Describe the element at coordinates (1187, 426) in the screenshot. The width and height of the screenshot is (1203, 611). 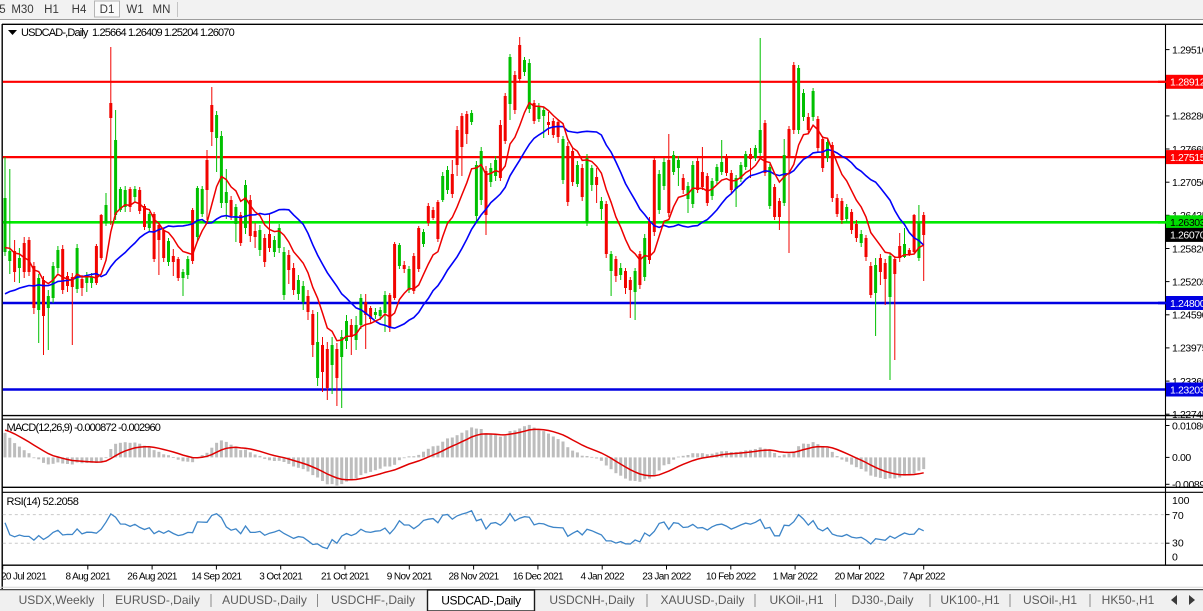
I see `svg-text: 0.010869` at that location.